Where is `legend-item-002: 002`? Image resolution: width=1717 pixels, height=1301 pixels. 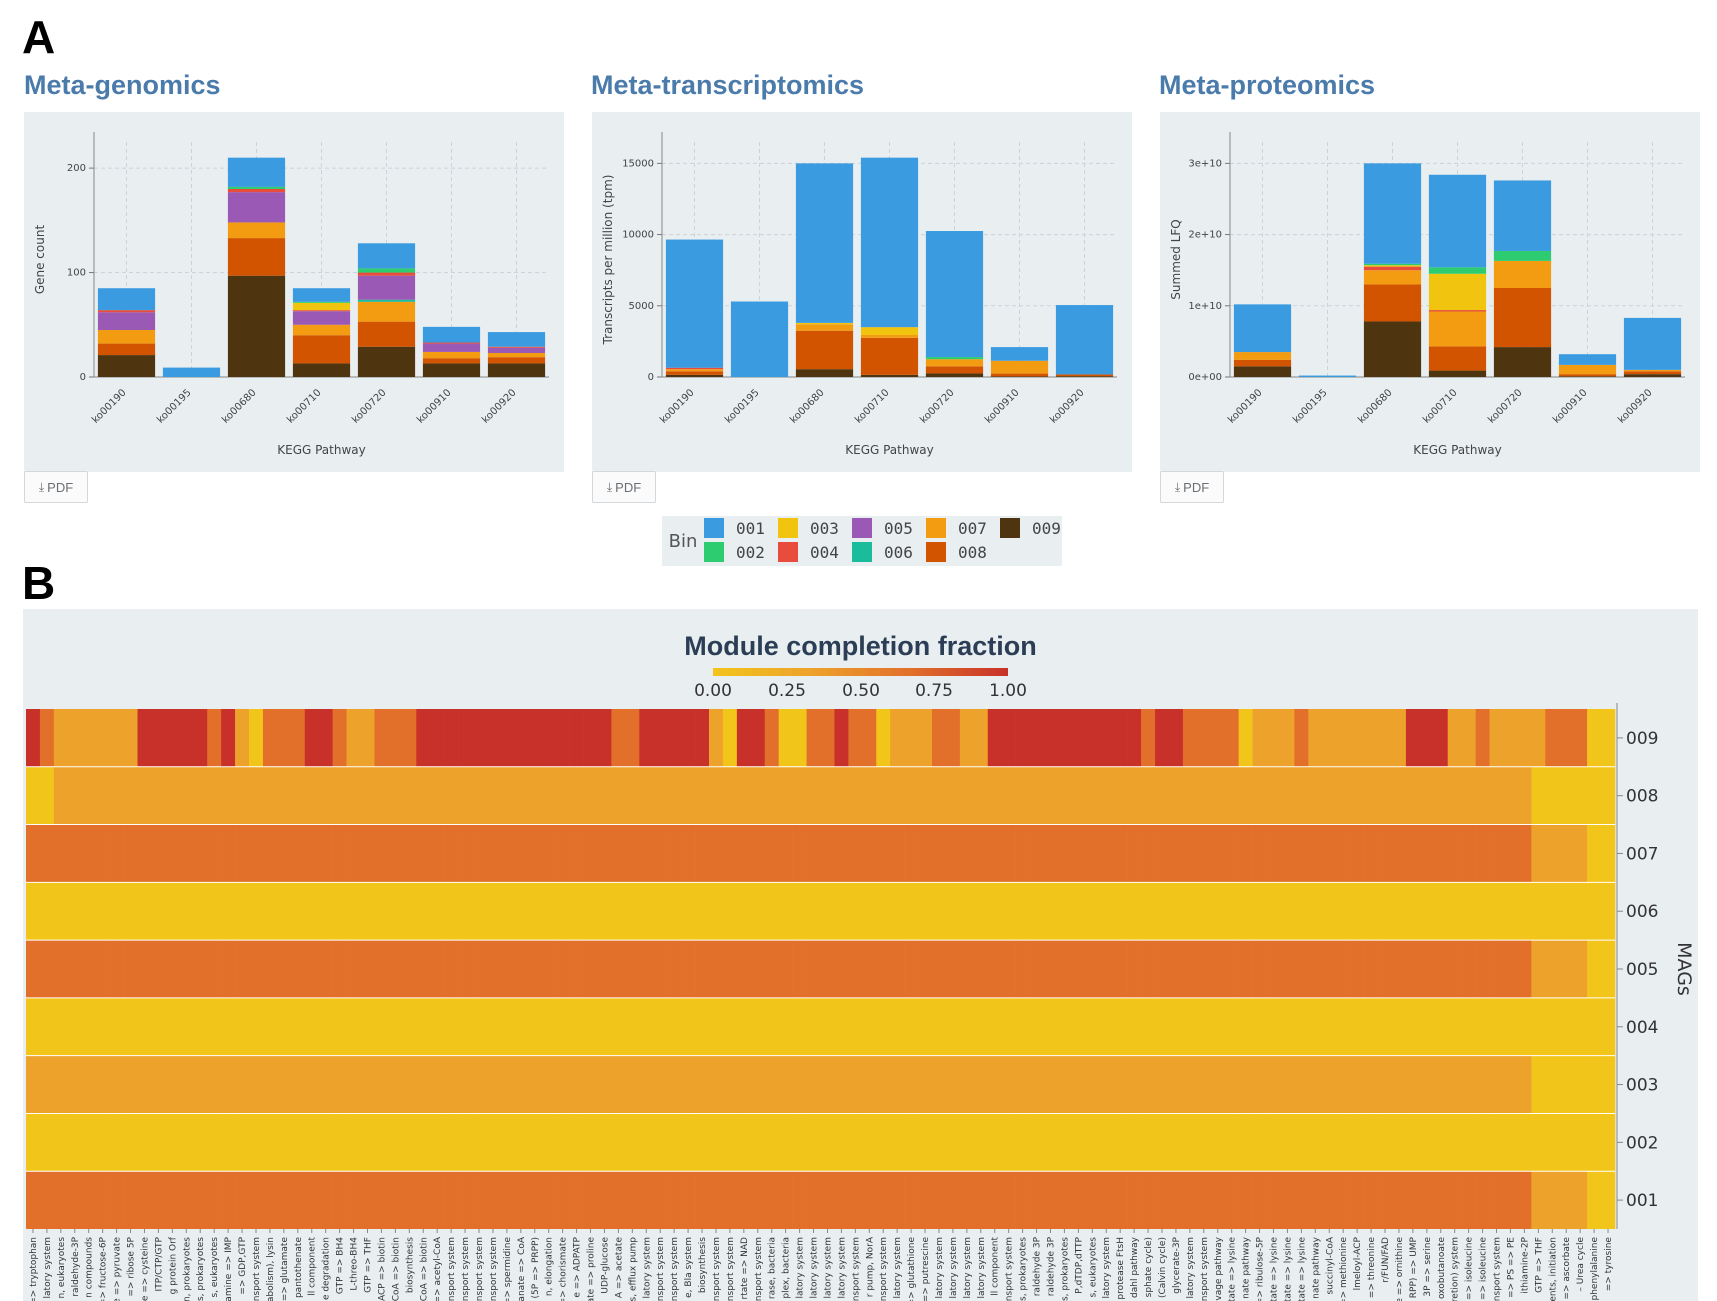 legend-item-002: 002 is located at coordinates (734, 552).